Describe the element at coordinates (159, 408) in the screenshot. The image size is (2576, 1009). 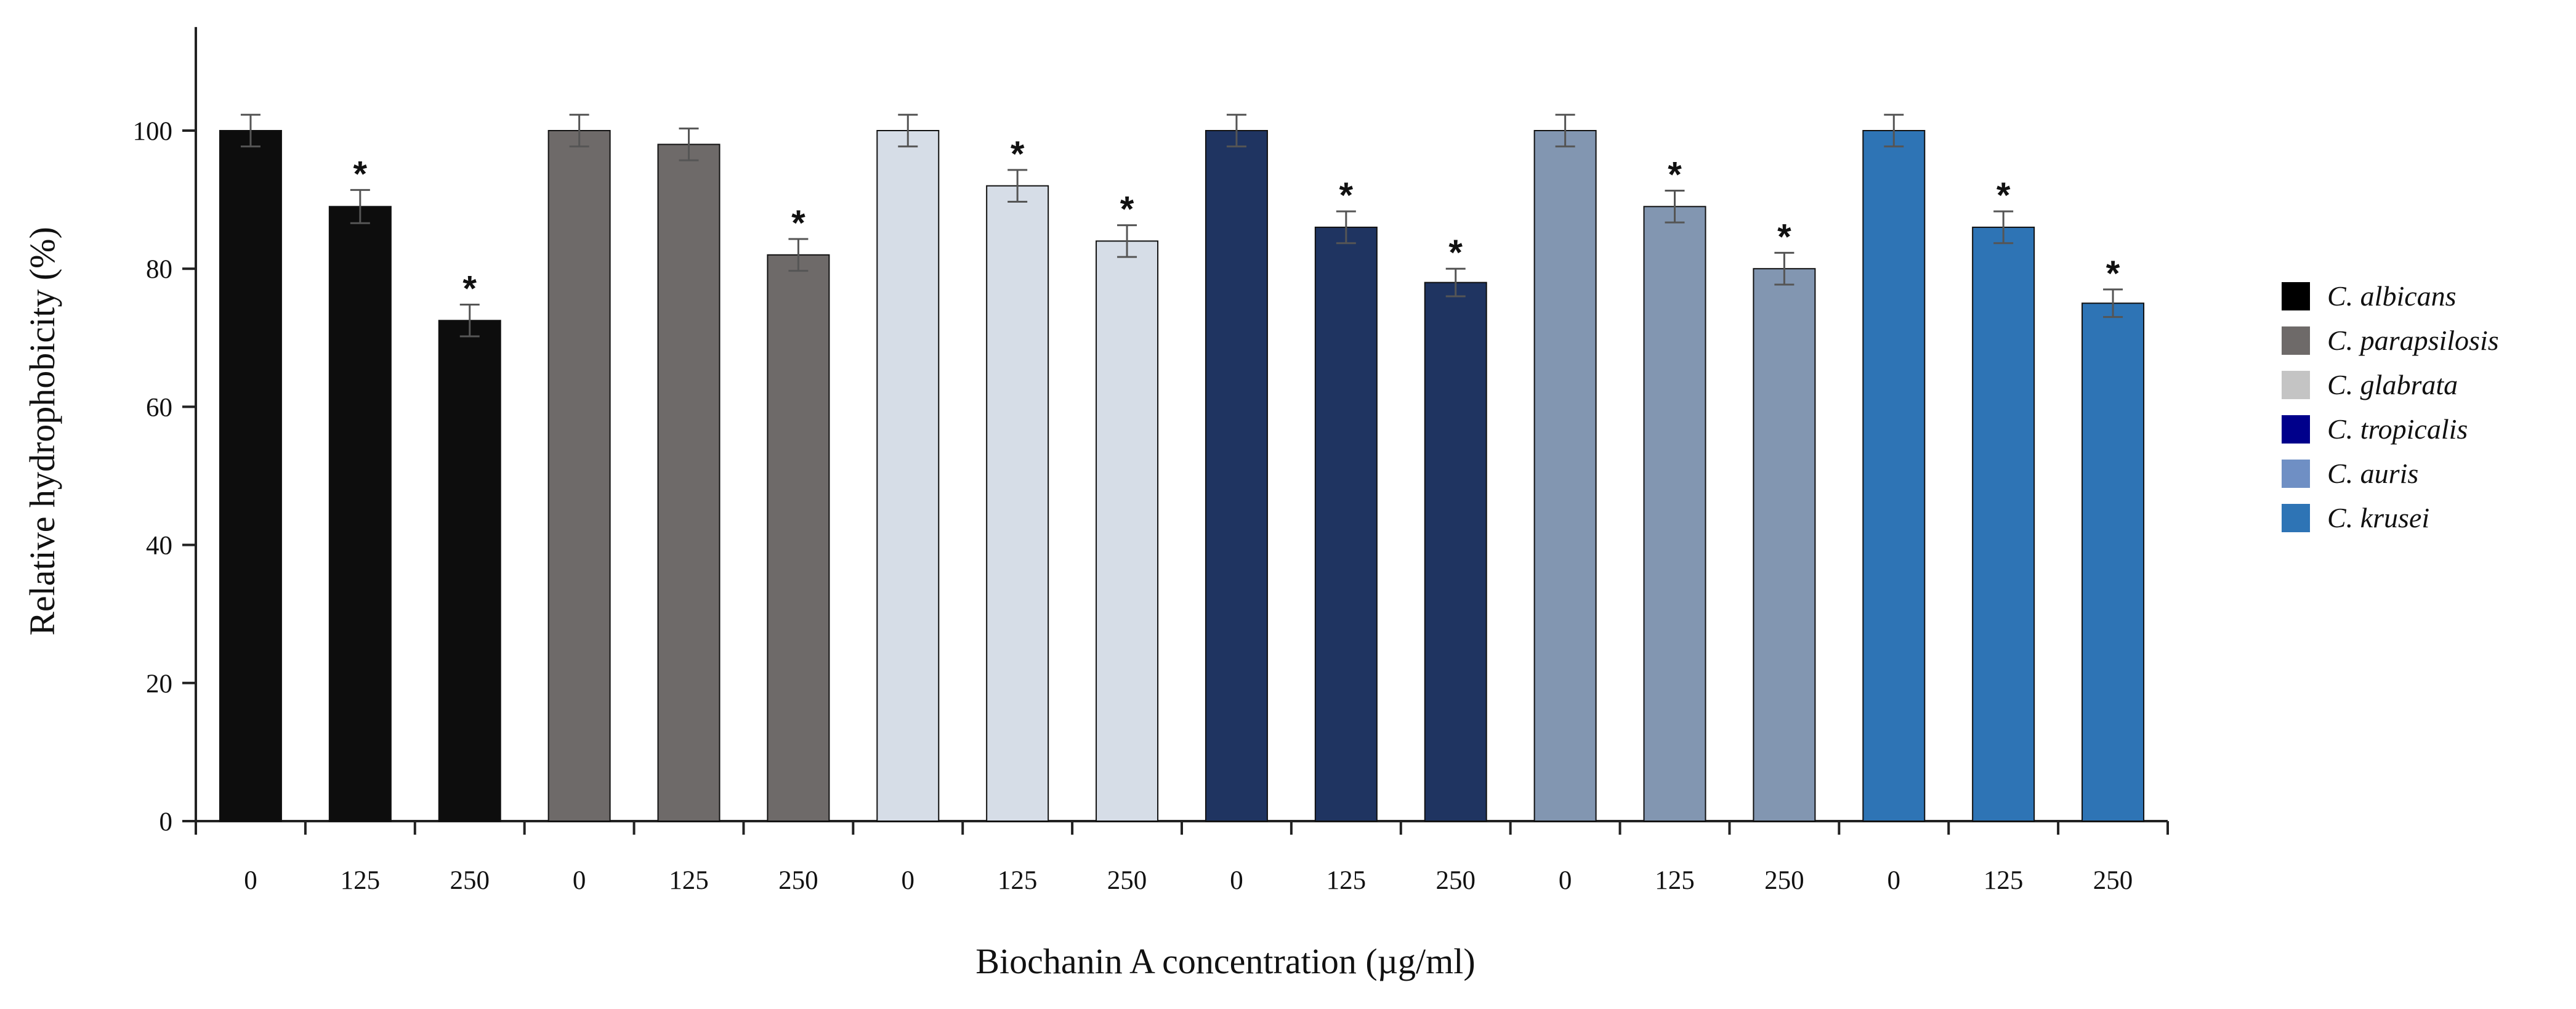
I see `y-tick-label: 60` at that location.